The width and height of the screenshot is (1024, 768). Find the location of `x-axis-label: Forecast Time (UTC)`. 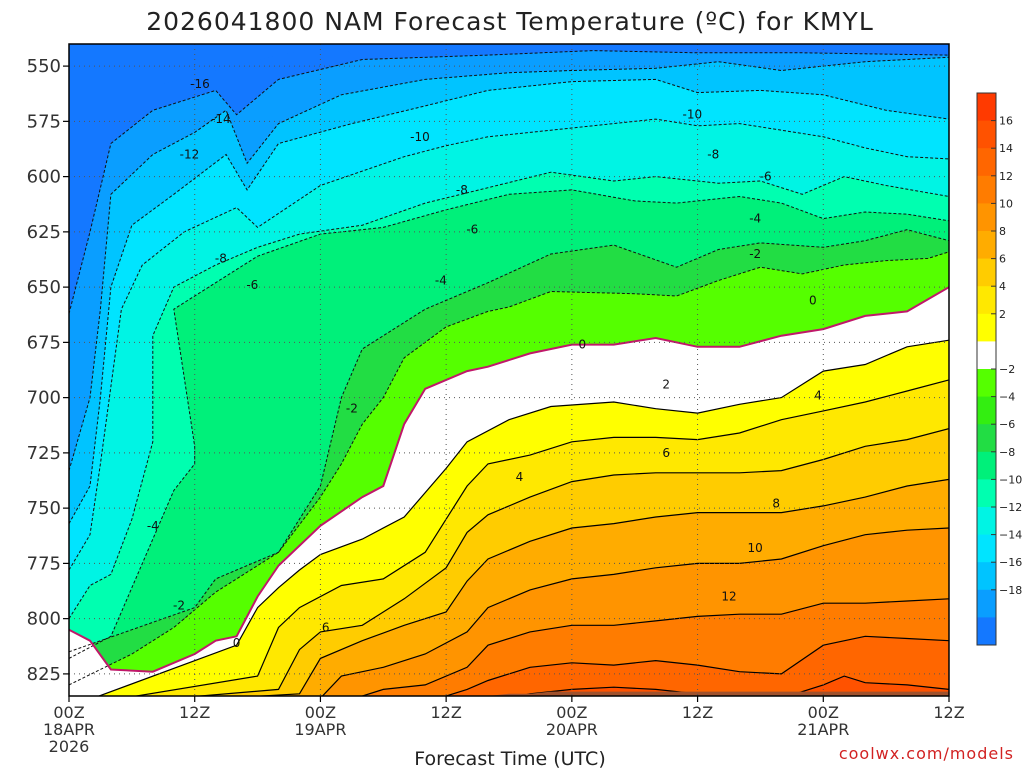

x-axis-label: Forecast Time (UTC) is located at coordinates (509, 758).